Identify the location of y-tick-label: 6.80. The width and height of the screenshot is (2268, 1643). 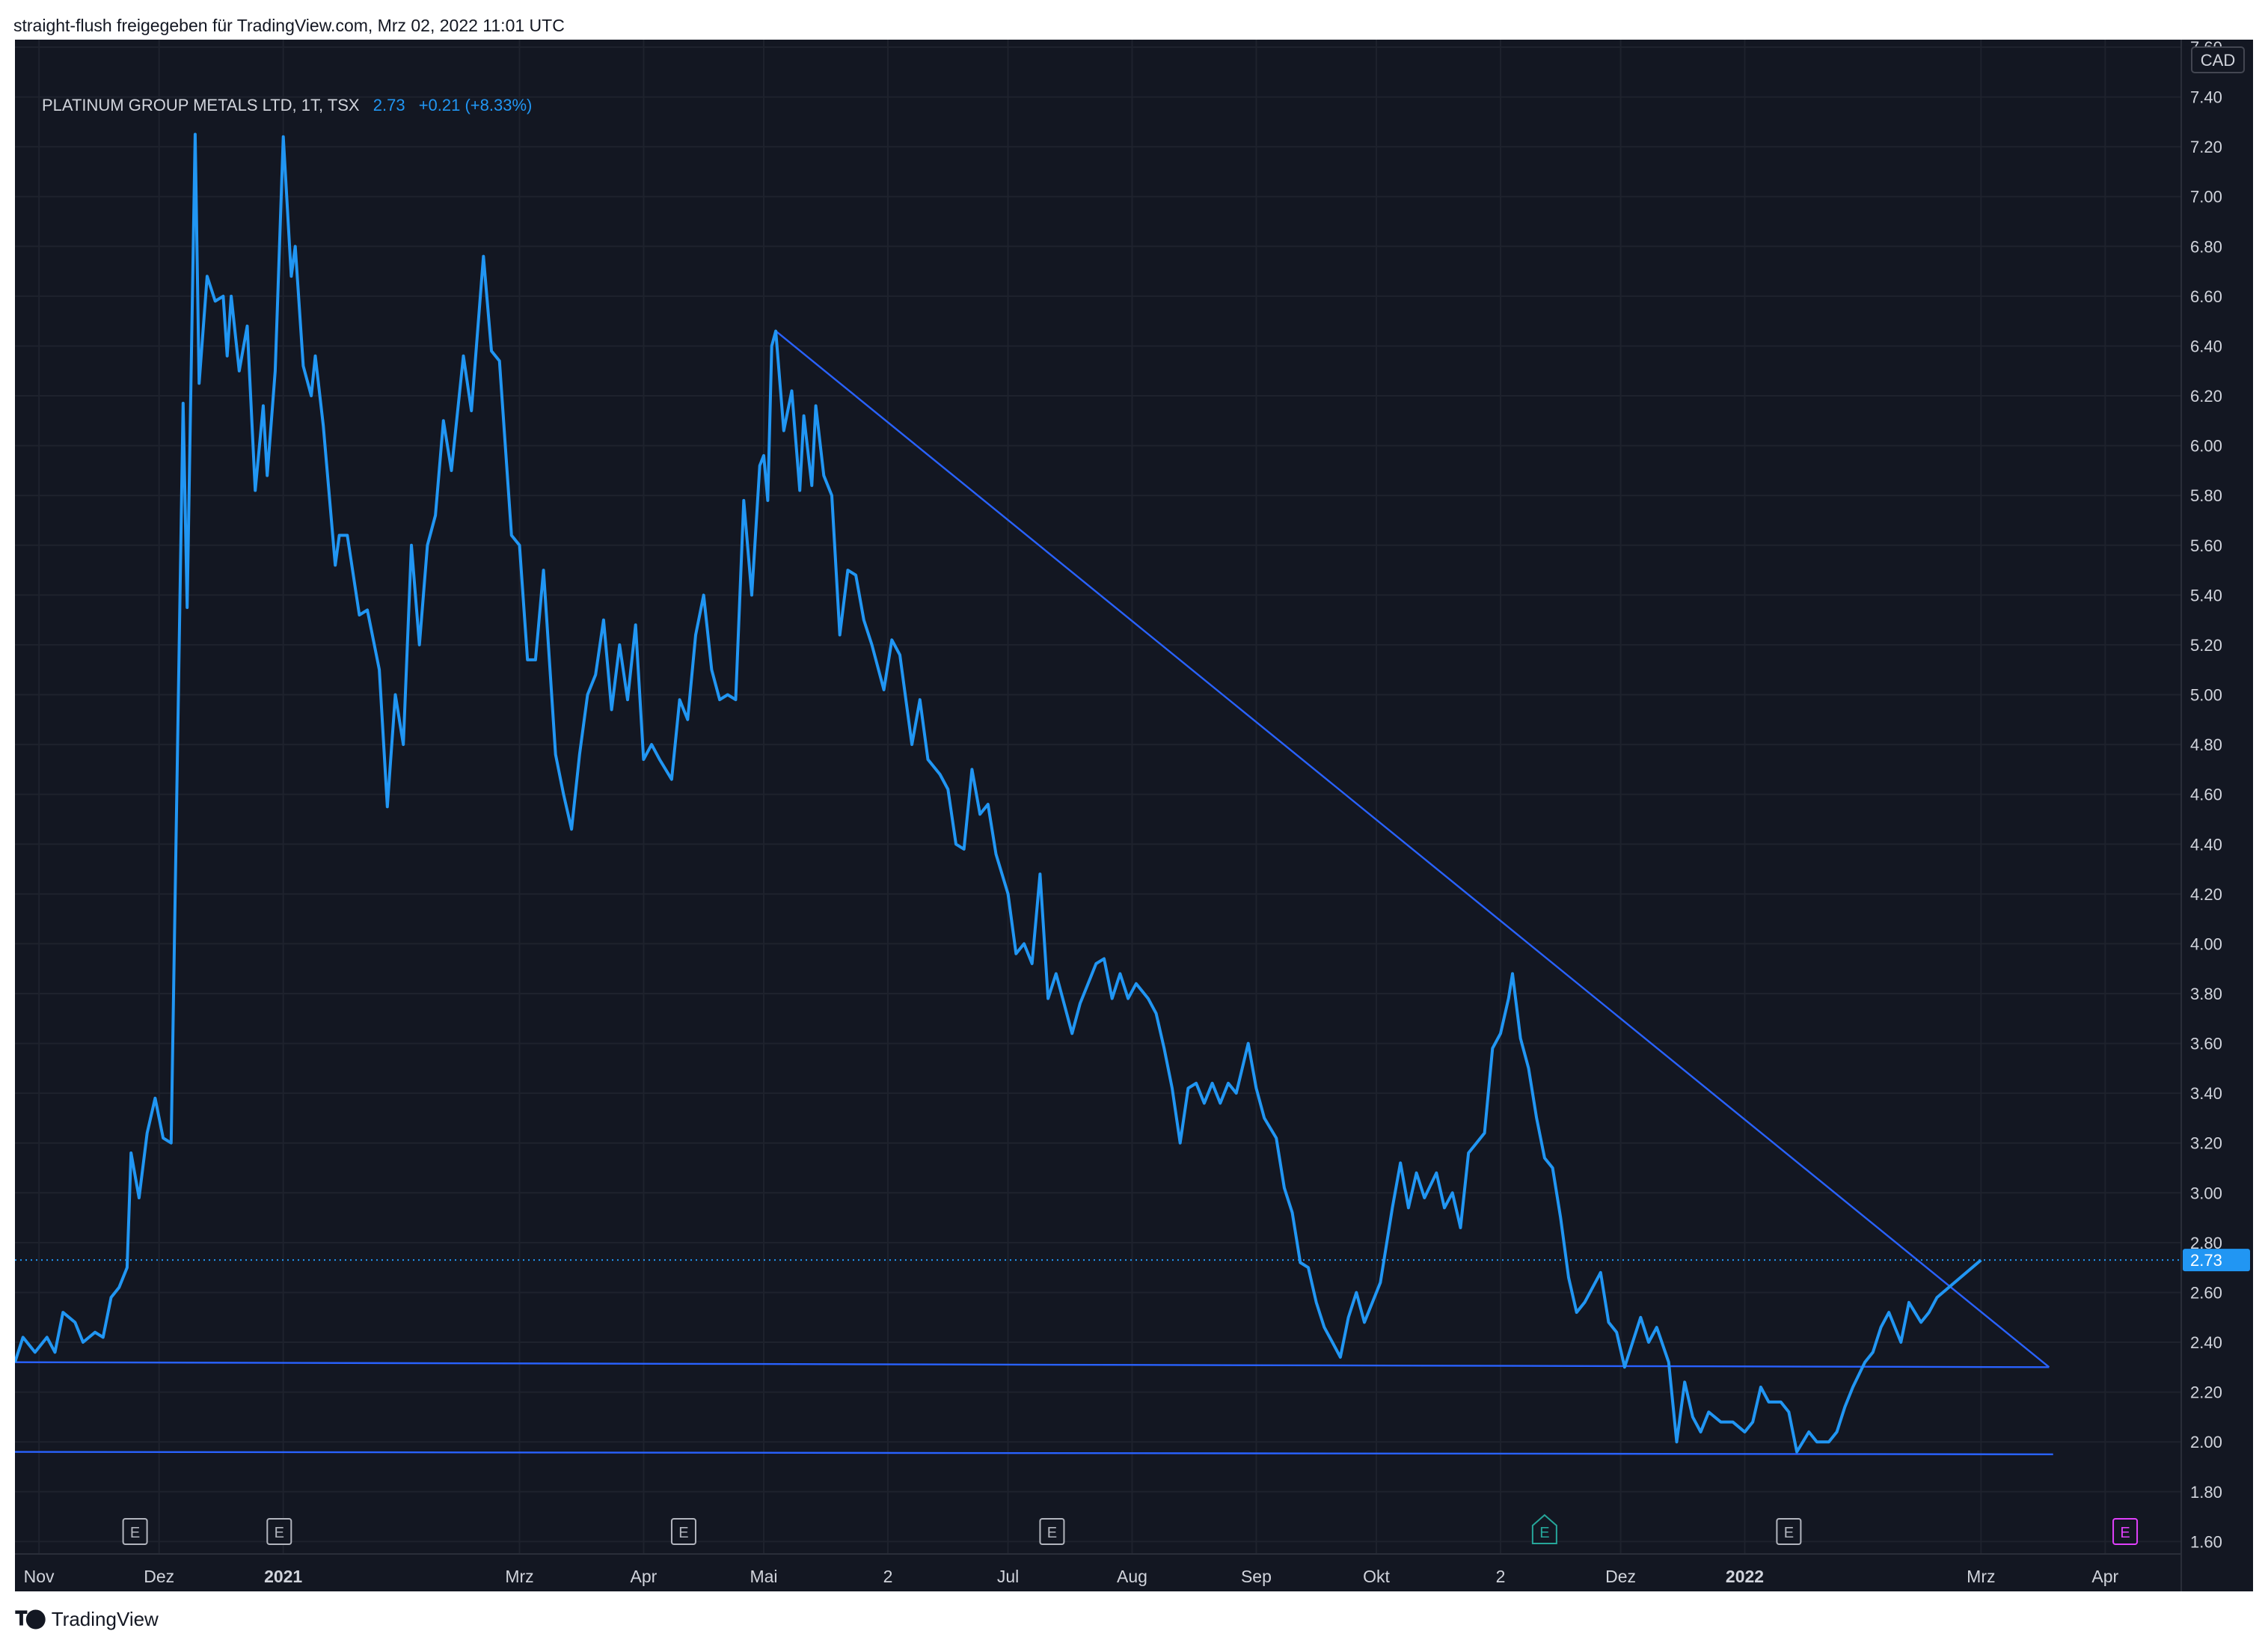
(2206, 246).